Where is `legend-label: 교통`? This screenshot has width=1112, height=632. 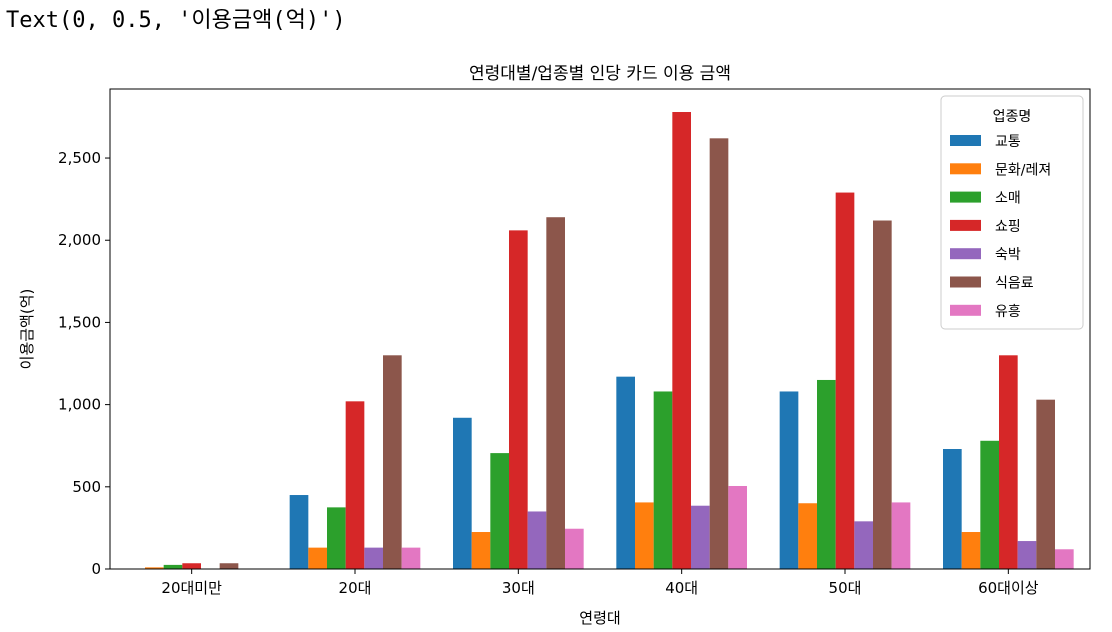 legend-label: 교통 is located at coordinates (1008, 142).